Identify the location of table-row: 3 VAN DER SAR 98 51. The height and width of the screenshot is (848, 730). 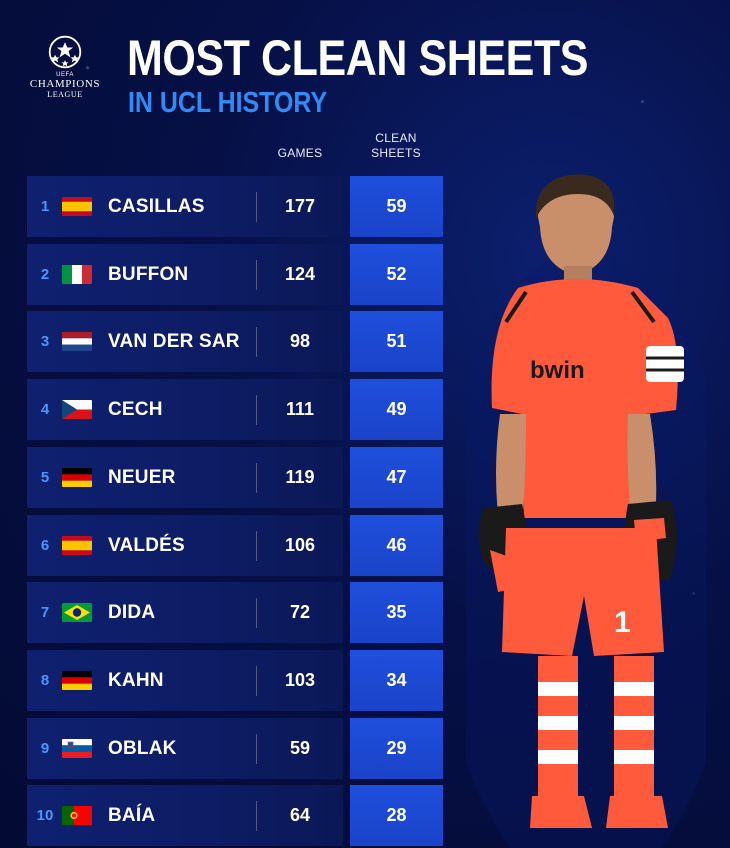
(235, 342).